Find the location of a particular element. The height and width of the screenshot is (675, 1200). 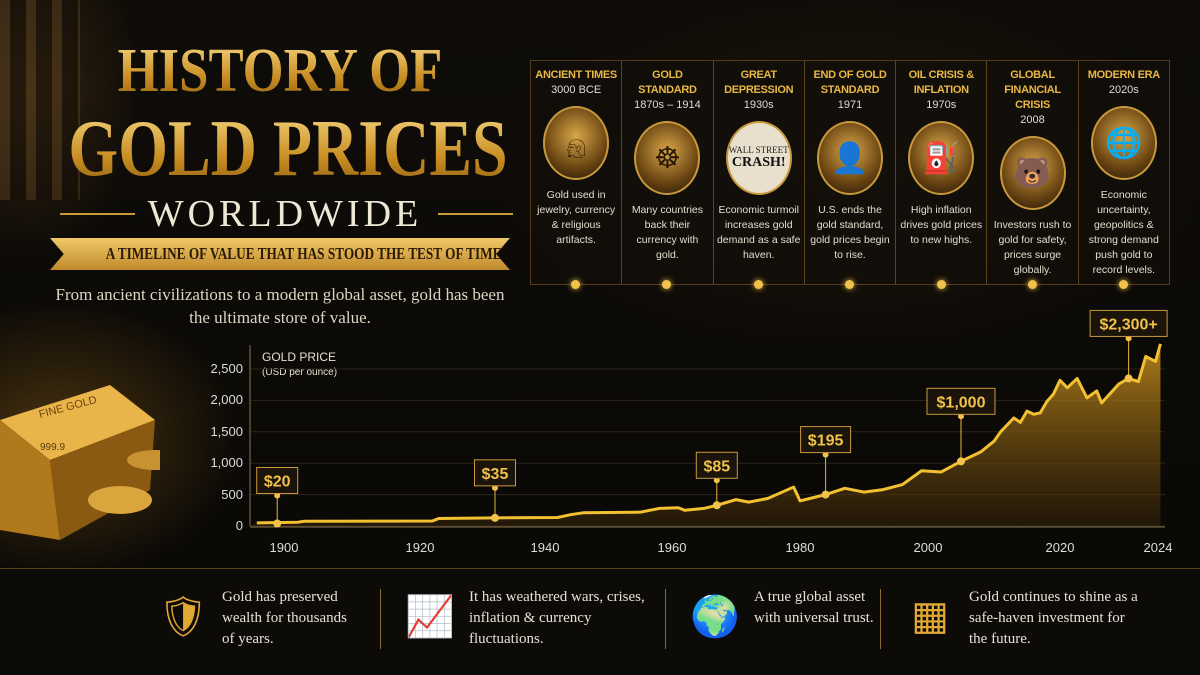

panel-date: 1970s is located at coordinates (941, 105).